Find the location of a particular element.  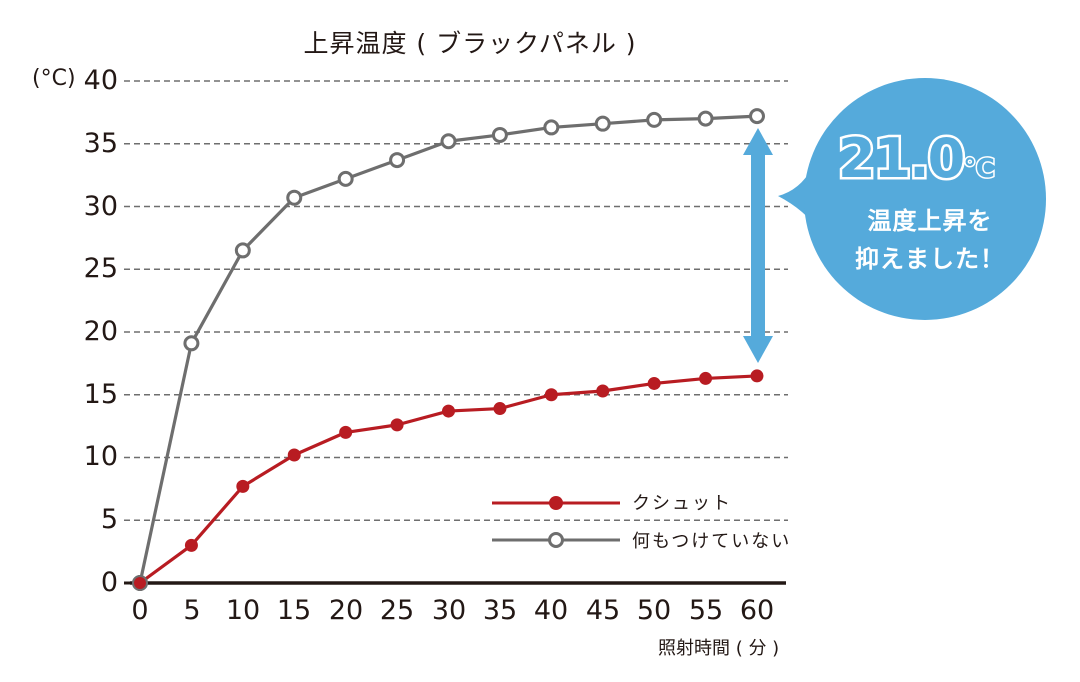

x-tick-label: 0 is located at coordinates (140, 610).